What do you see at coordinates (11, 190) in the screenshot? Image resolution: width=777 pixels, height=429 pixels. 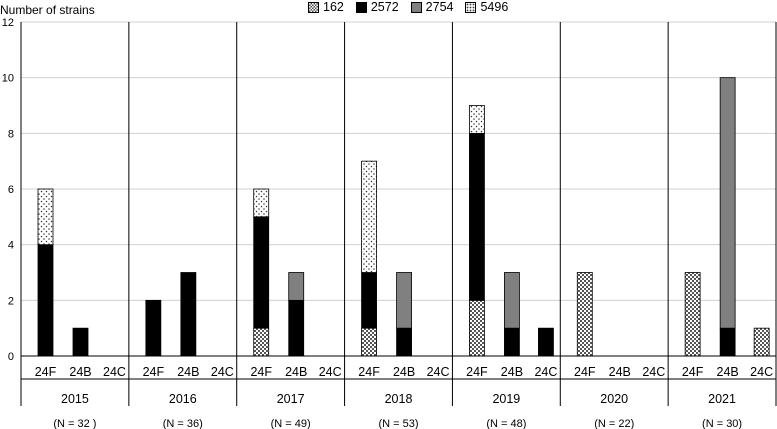 I see `y-tick-label: 6` at bounding box center [11, 190].